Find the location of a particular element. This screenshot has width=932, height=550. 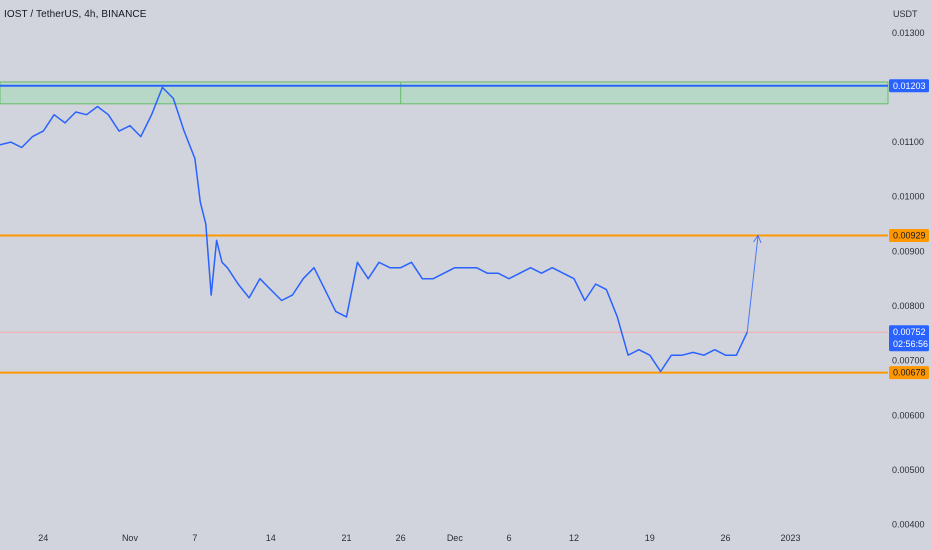

x-tick-label: 7 is located at coordinates (194, 538).